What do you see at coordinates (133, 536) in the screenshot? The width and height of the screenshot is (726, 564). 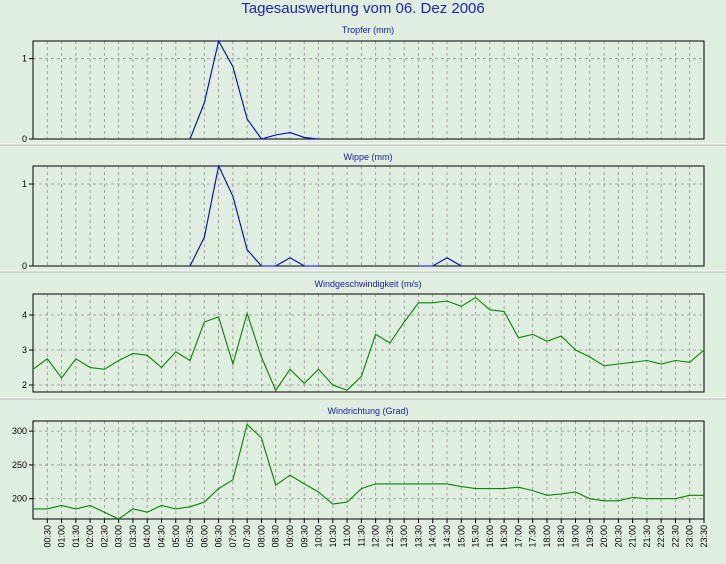 I see `x-tick-label: 03:30` at bounding box center [133, 536].